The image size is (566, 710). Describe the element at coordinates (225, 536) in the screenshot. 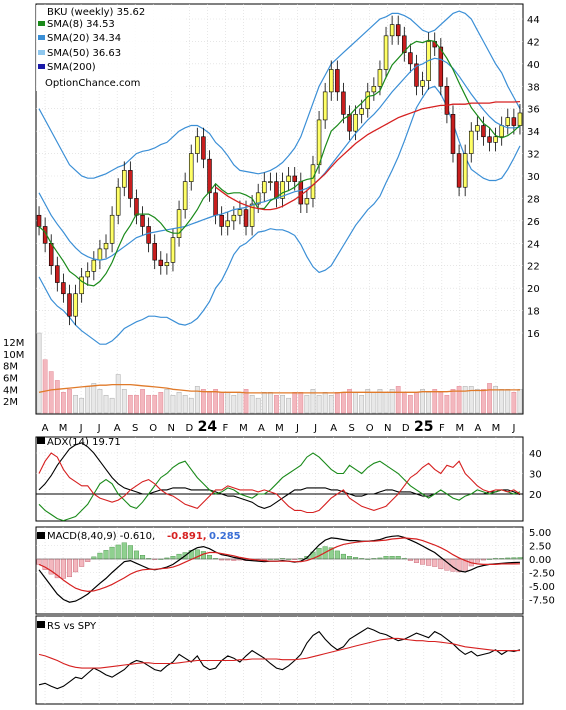

I see `macd-histogram-value: 0.285` at that location.